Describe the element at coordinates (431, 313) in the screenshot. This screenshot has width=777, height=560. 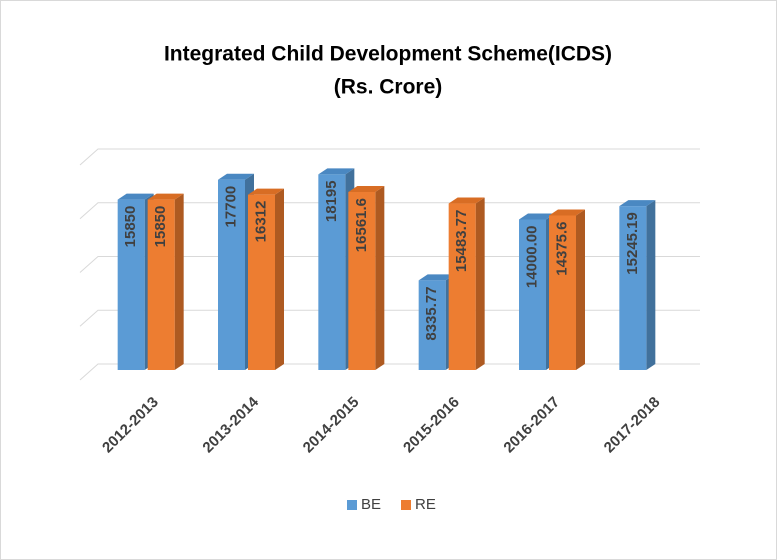
I see `data-label: 8335.77` at that location.